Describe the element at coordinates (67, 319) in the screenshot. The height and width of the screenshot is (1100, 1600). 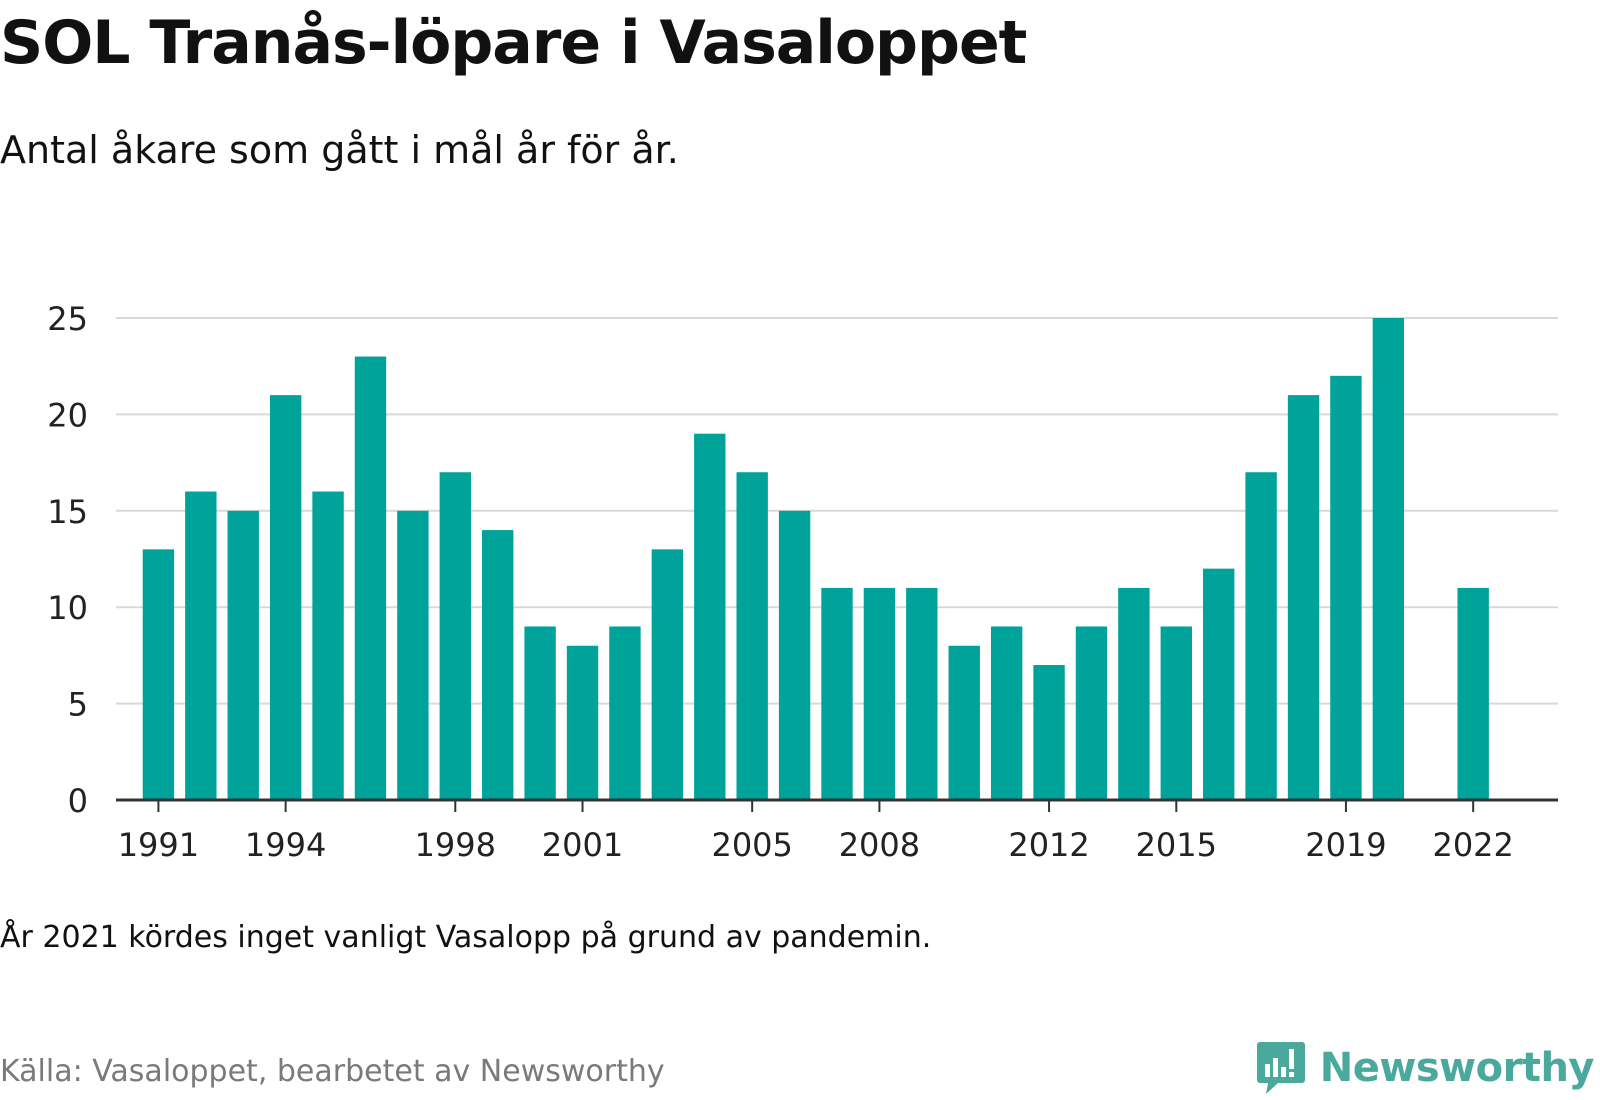
I see `y-tick-label: 25` at that location.